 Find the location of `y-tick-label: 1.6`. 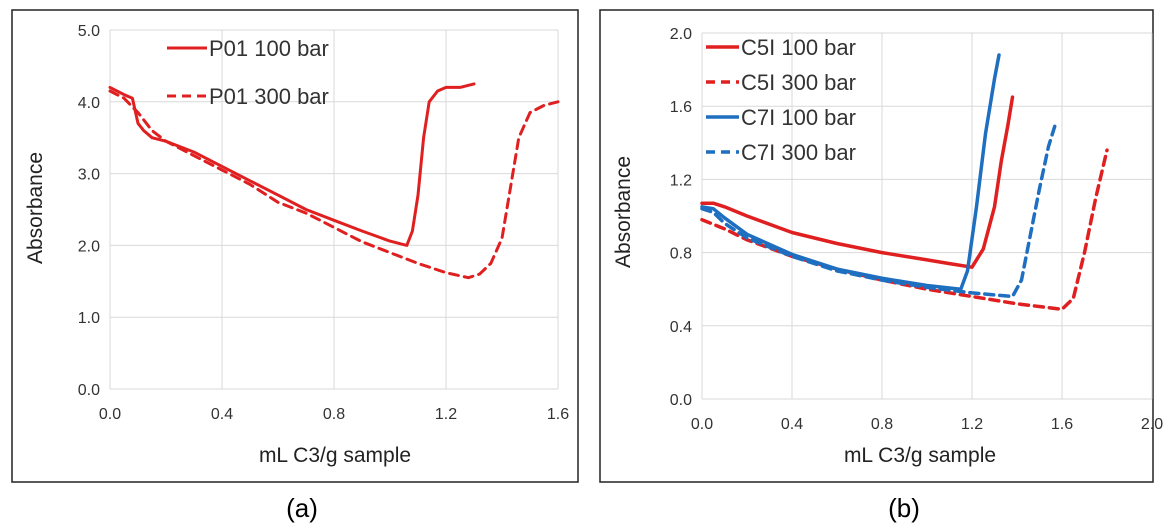

y-tick-label: 1.6 is located at coordinates (681, 107).